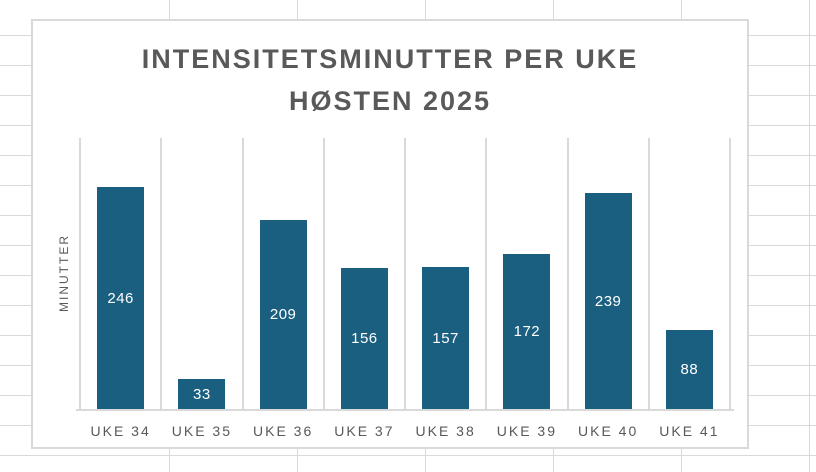 The width and height of the screenshot is (816, 472). Describe the element at coordinates (364, 431) in the screenshot. I see `x-axis-label-uke-37: UKE 37` at that location.